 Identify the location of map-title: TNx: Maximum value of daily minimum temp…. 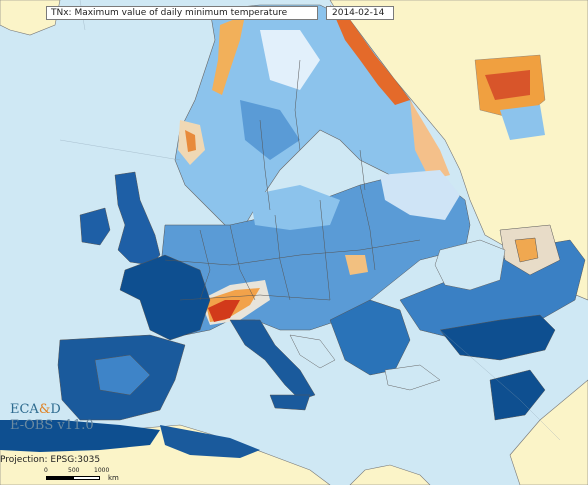
(182, 13).